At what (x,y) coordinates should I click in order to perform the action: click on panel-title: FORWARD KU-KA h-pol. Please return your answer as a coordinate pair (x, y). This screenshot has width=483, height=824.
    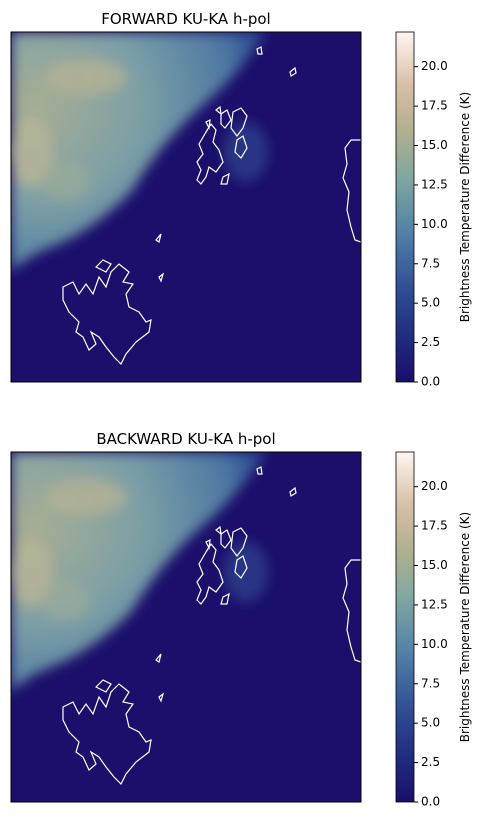
    Looking at the image, I should click on (185, 19).